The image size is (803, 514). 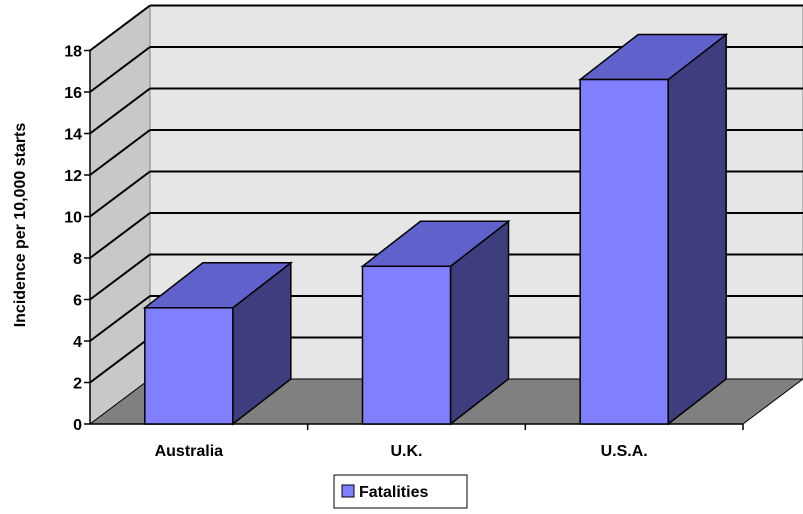 I want to click on y-tick-label: 18, so click(x=73, y=52).